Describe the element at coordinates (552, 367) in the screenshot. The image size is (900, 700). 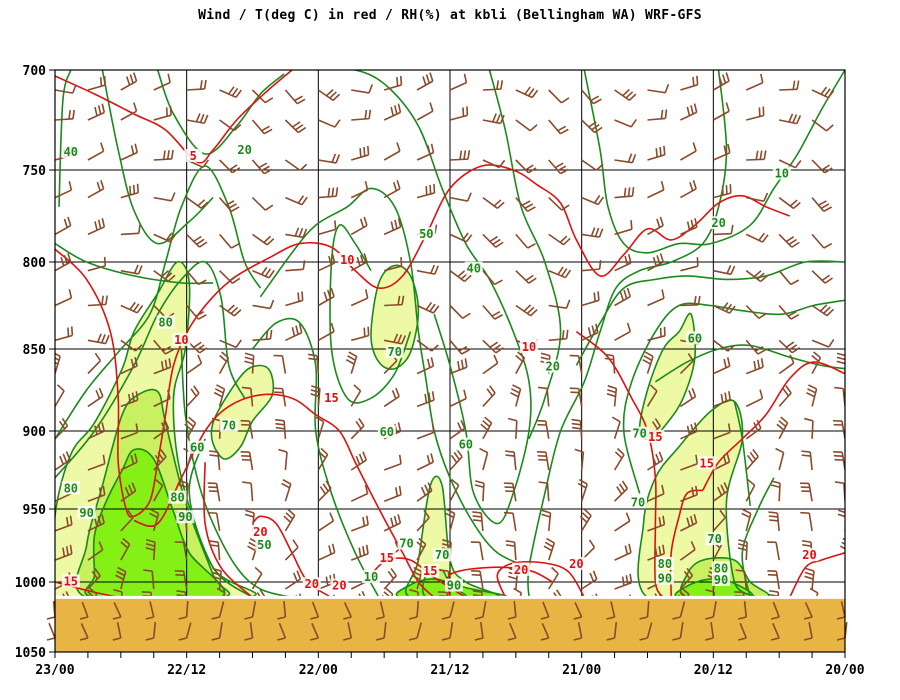
I see `rh-contour-label: 20` at that location.